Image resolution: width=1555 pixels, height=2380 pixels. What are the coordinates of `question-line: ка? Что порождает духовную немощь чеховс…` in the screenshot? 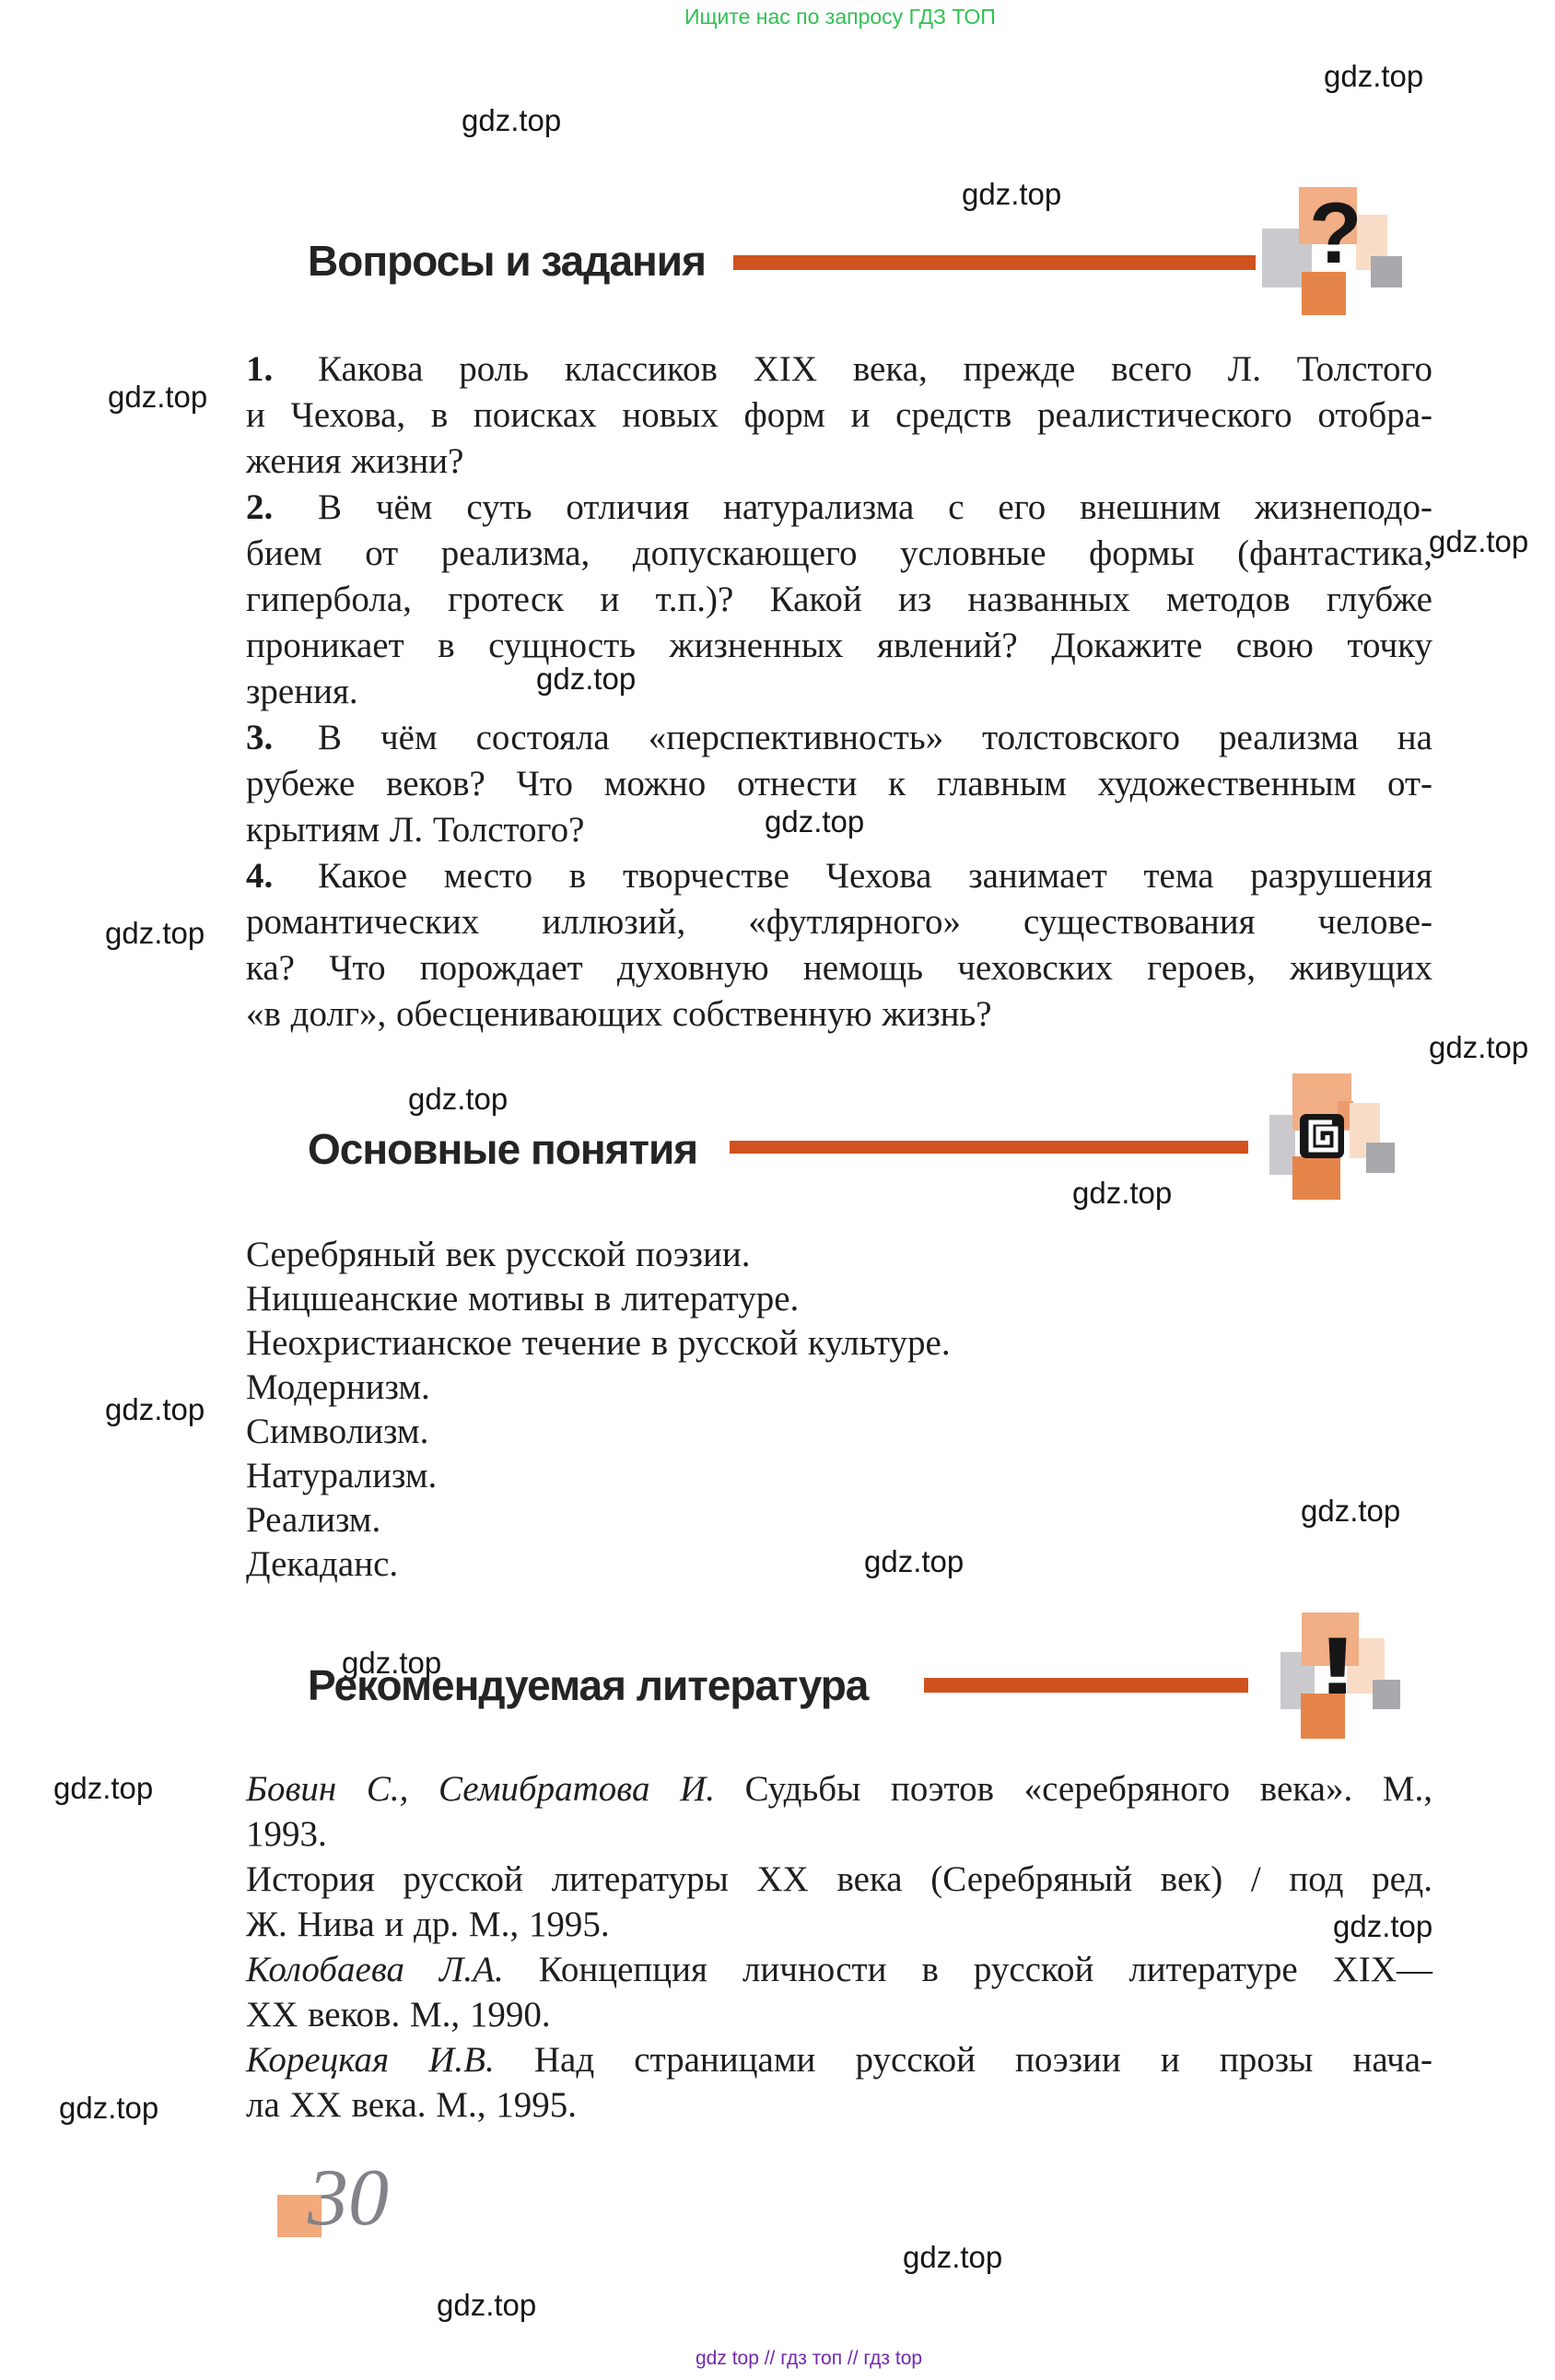 It's located at (839, 968).